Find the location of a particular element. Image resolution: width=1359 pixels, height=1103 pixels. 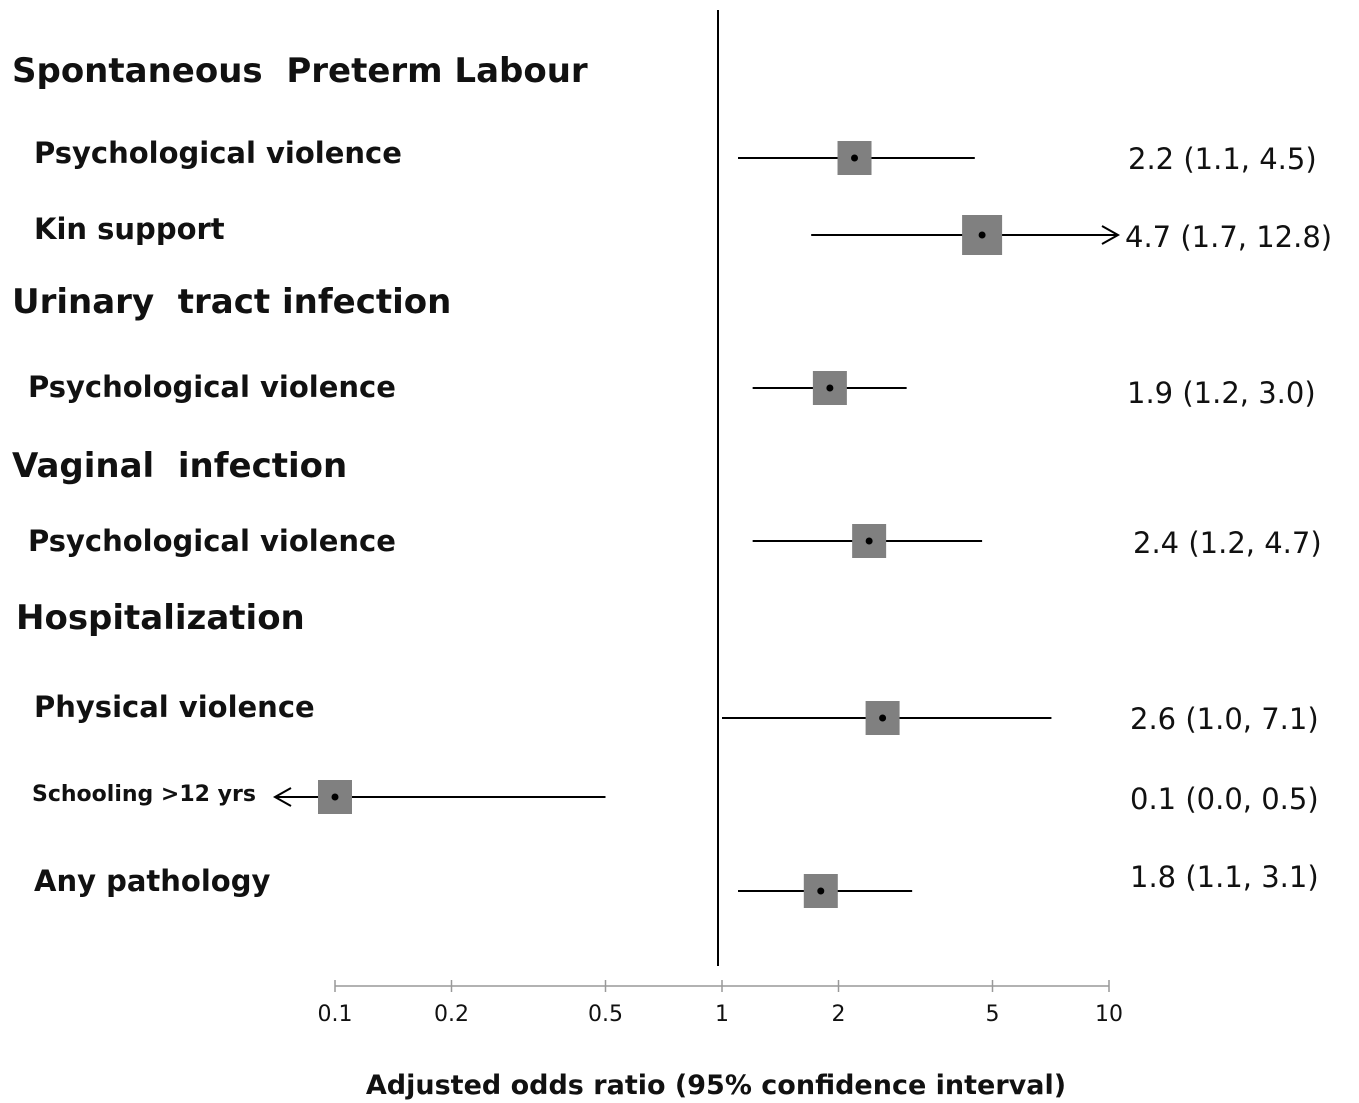

estimate-text-row-3: 1.9 (1.2, 3.0) is located at coordinates (1221, 393).